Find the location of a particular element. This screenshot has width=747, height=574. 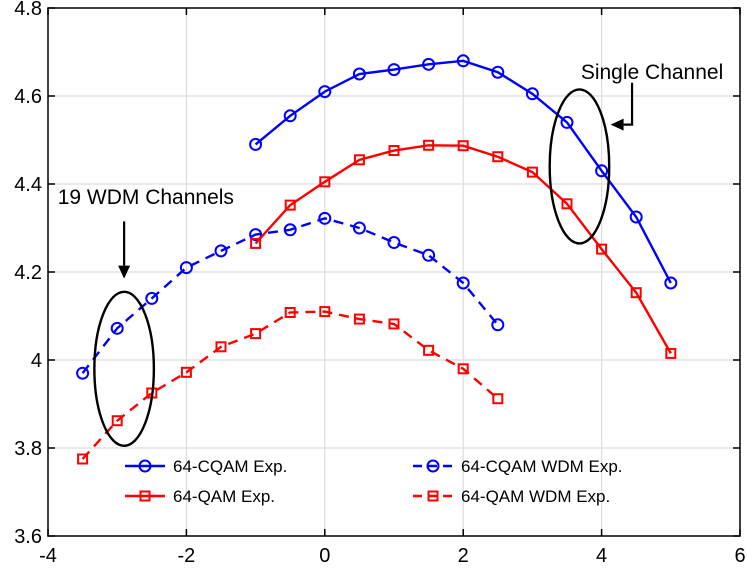

annotation-wdm: 19 WDM Channels is located at coordinates (146, 316).